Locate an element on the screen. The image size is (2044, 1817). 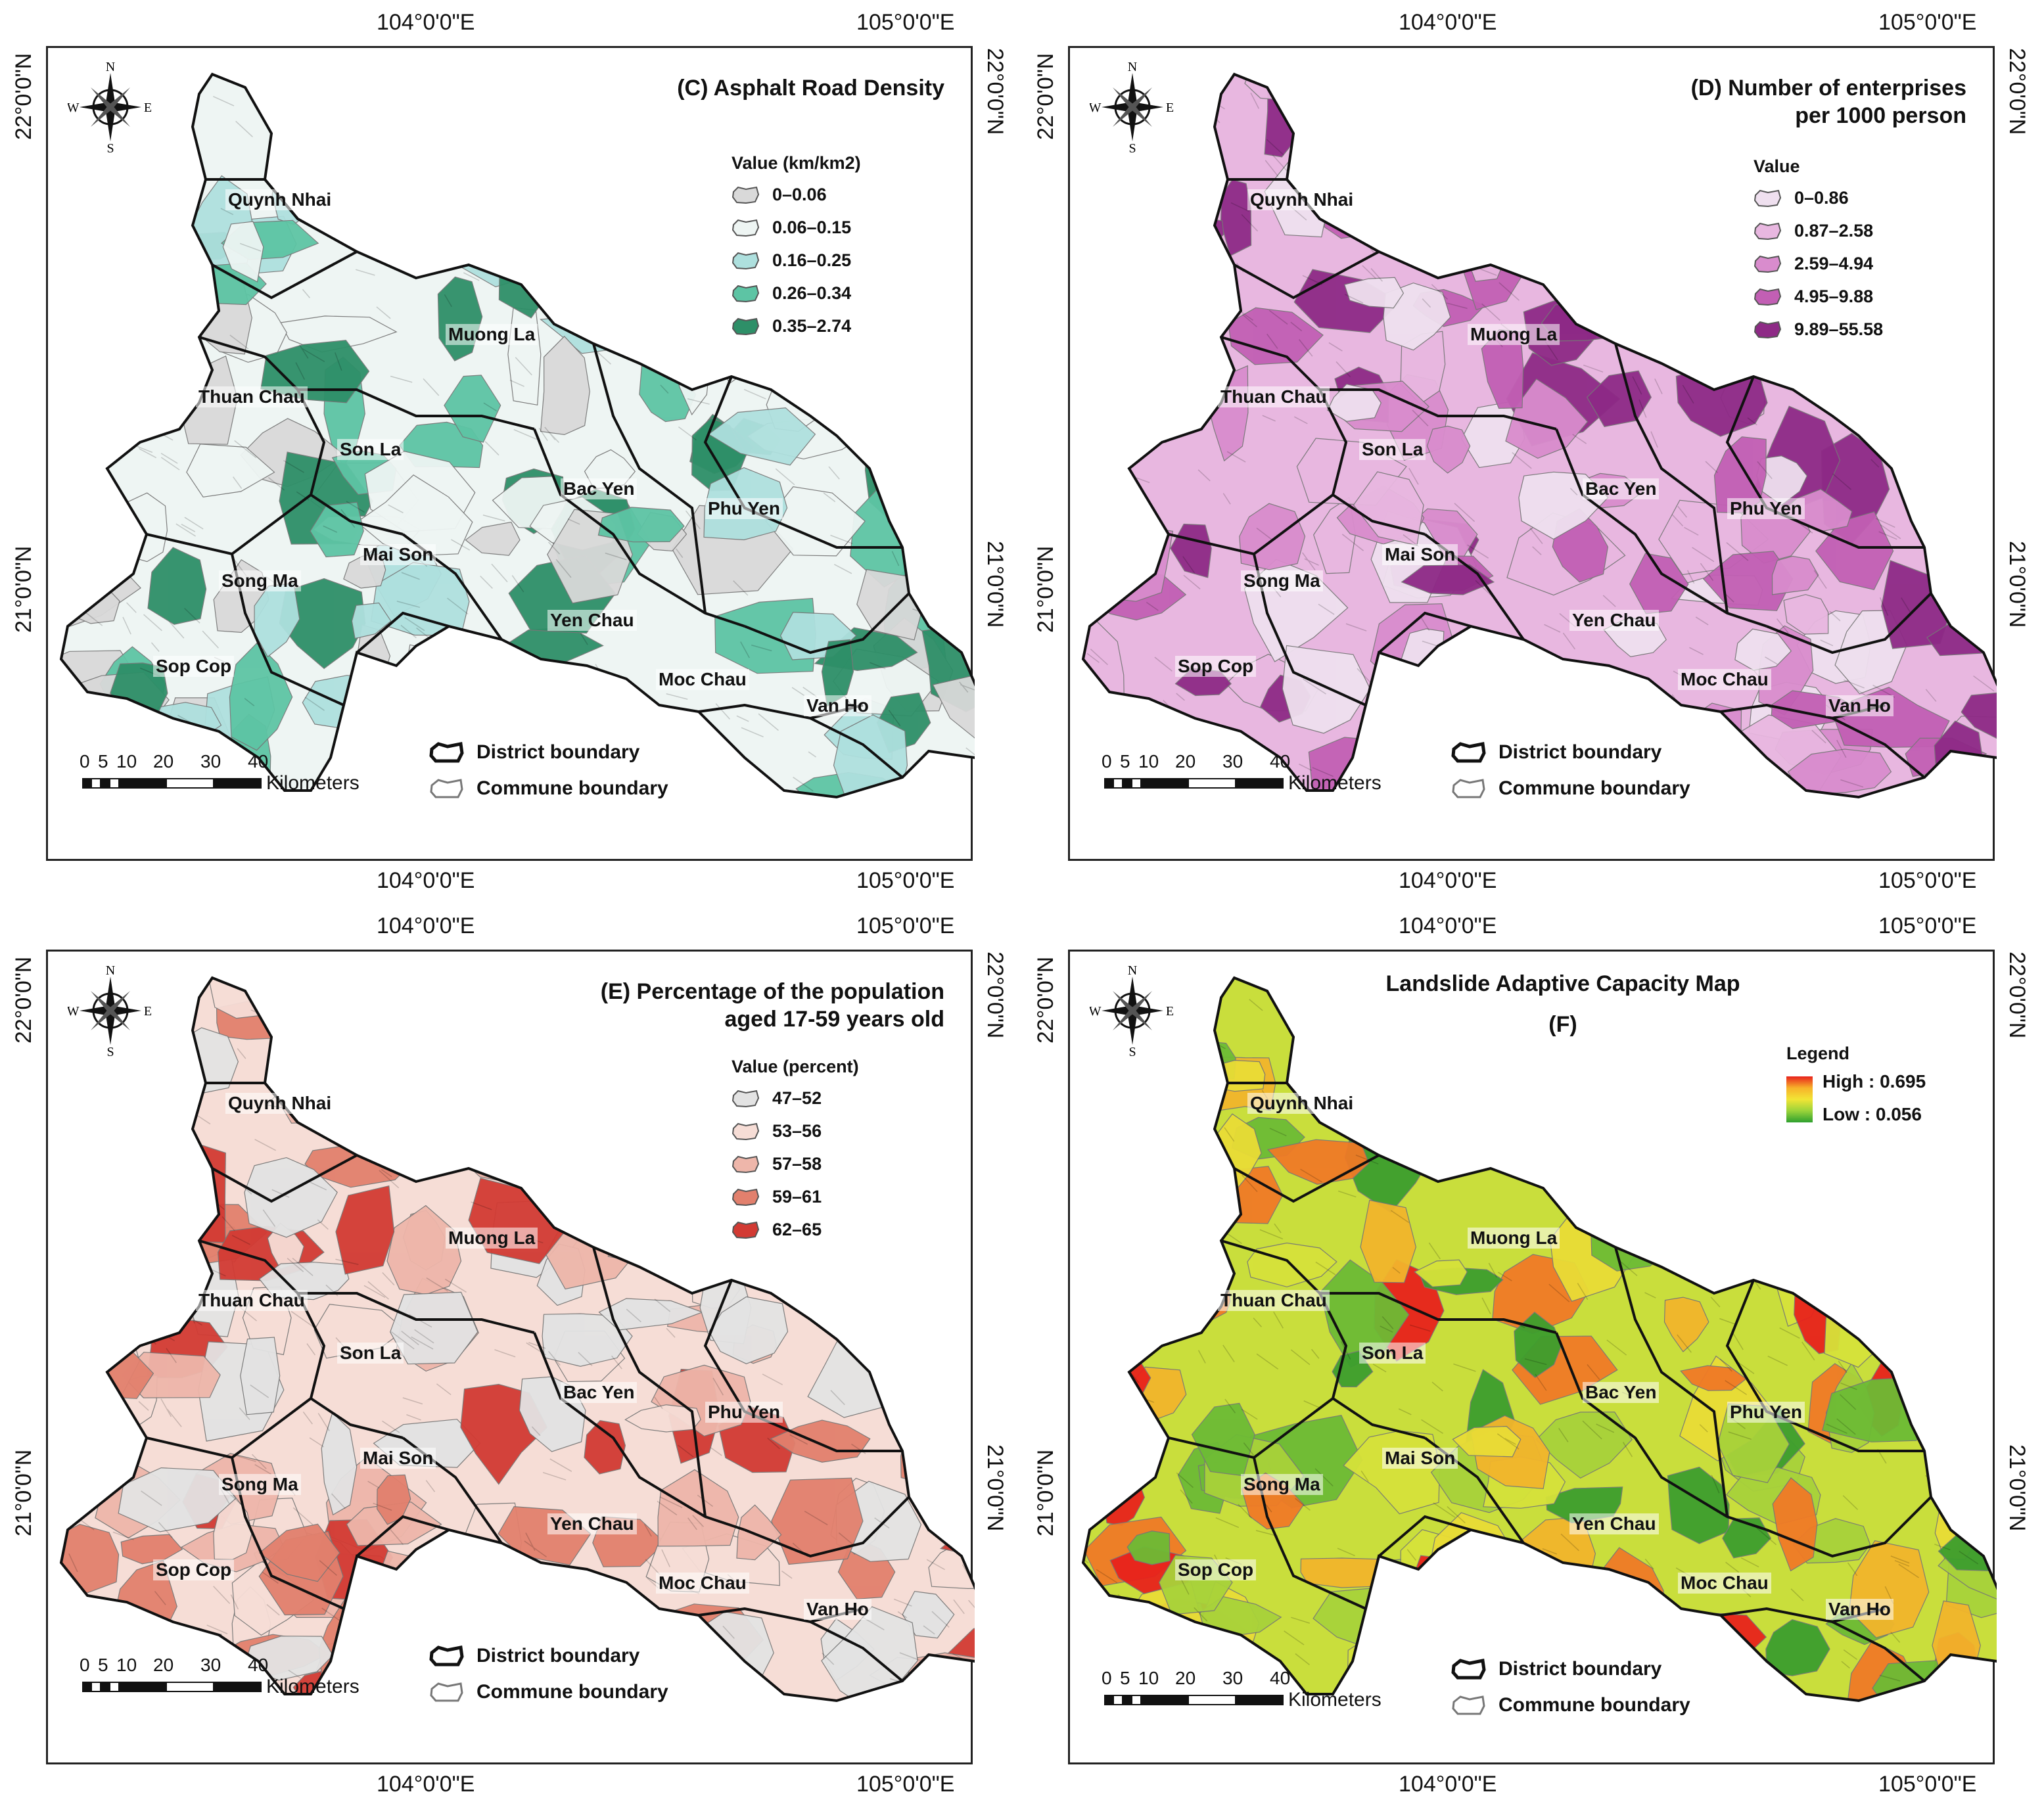
north-arrow-icon: N S W E is located at coordinates (110, 1011).